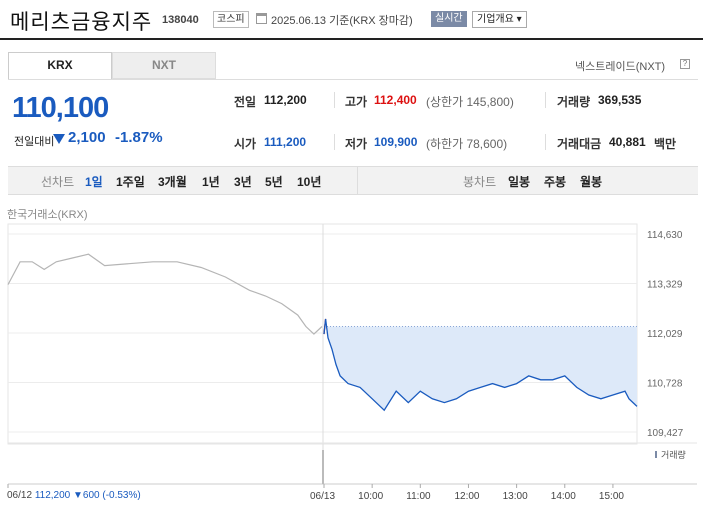  I want to click on y-tick-label: 110,728, so click(665, 383).